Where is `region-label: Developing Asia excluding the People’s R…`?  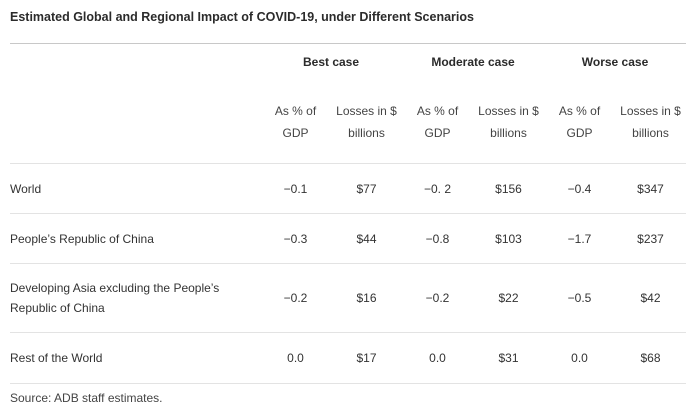 region-label: Developing Asia excluding the People’s R… is located at coordinates (135, 298).